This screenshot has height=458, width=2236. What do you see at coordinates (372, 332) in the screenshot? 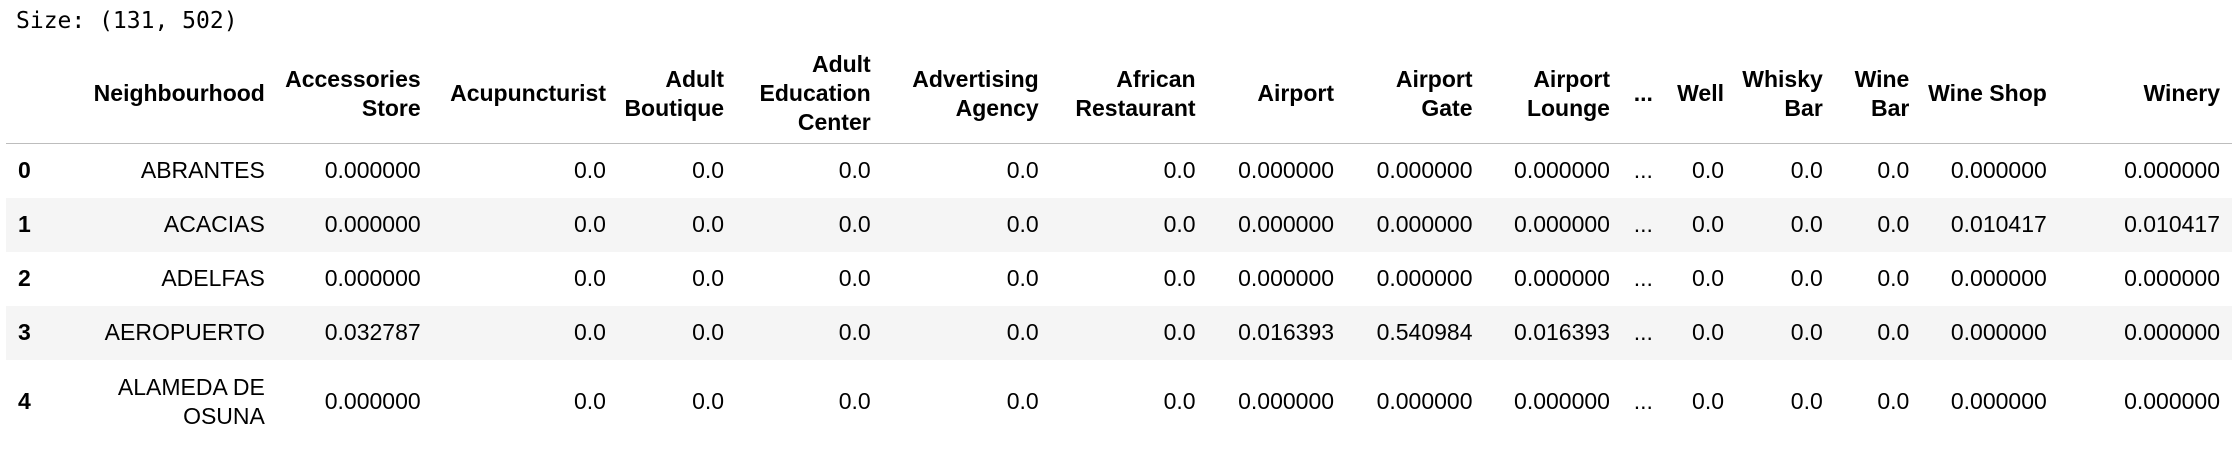
I see `table-cell: 0.032787` at bounding box center [372, 332].